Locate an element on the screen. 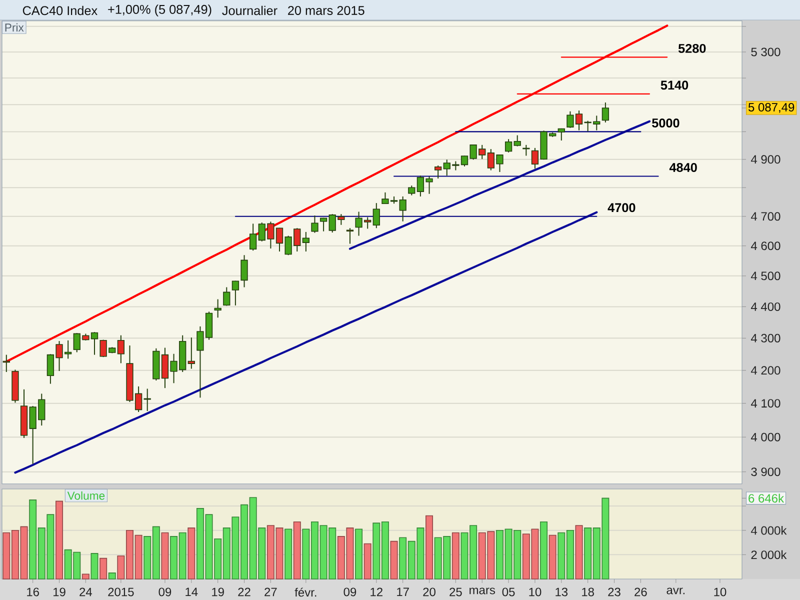 The image size is (800, 600). x-tick-label: 27 is located at coordinates (270, 592).